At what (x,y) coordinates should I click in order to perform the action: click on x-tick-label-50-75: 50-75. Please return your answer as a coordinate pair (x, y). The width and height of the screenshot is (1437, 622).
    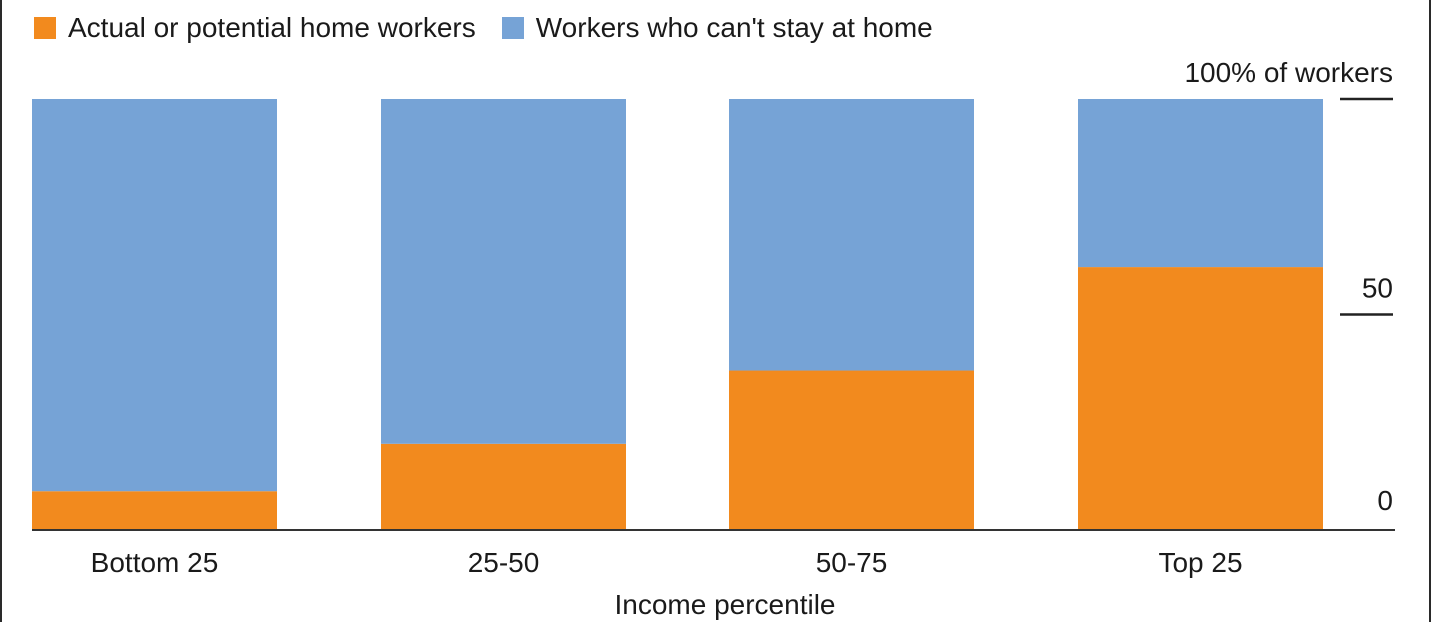
    Looking at the image, I should click on (852, 562).